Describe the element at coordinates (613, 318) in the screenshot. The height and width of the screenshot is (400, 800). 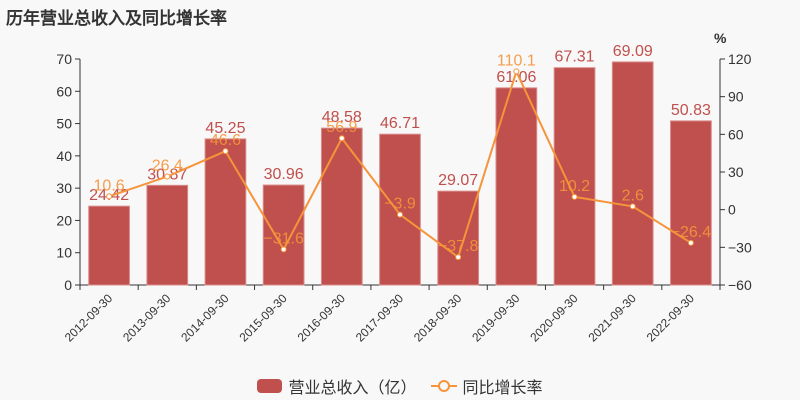
I see `svg-text: 2021-09-30` at that location.